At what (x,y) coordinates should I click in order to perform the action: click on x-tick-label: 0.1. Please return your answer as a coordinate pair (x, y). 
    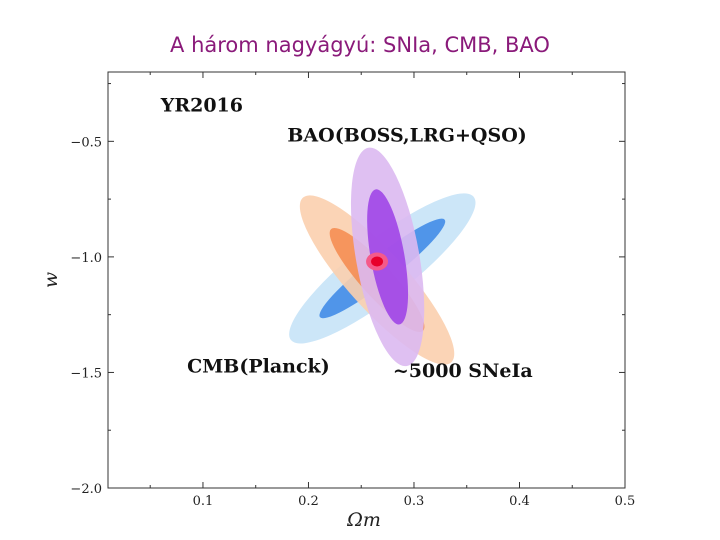
    Looking at the image, I should click on (203, 501).